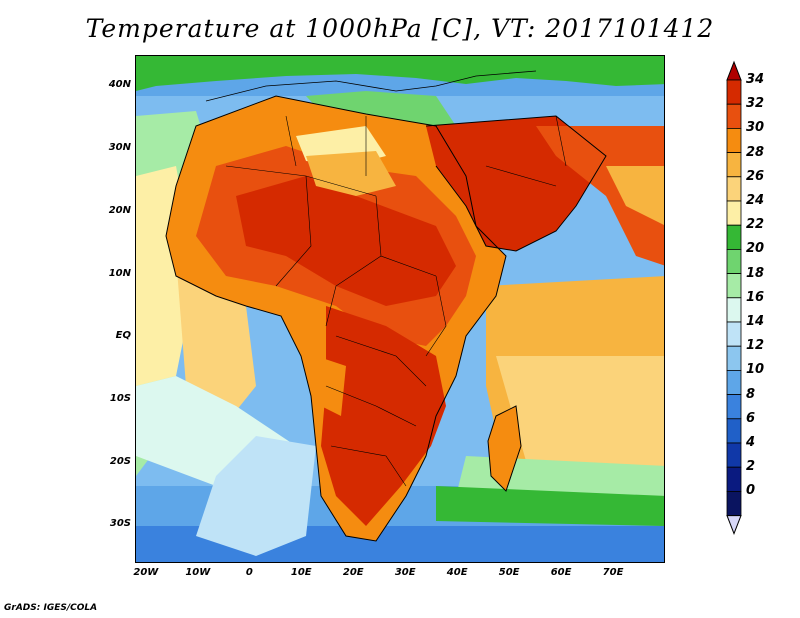  I want to click on colorbar-label: 22, so click(755, 225).